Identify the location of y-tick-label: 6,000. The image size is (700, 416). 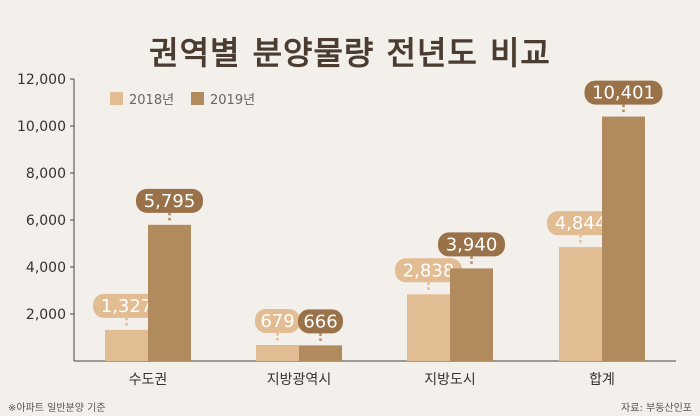
(46, 221).